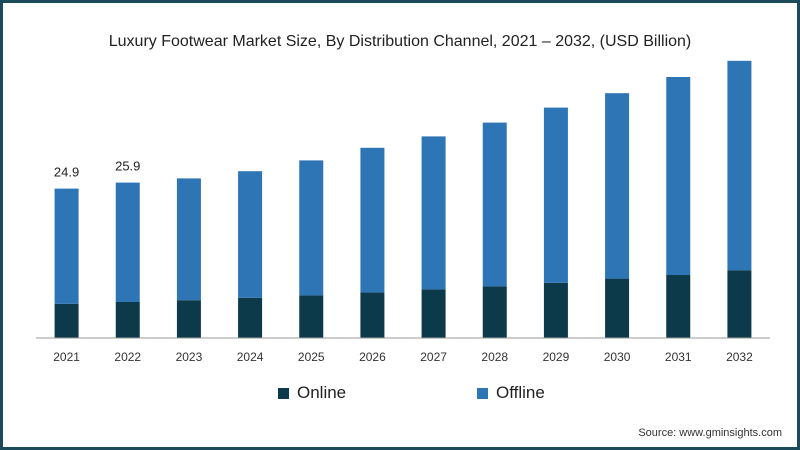 The image size is (800, 450). Describe the element at coordinates (494, 204) in the screenshot. I see `bar-offline-2028` at that location.